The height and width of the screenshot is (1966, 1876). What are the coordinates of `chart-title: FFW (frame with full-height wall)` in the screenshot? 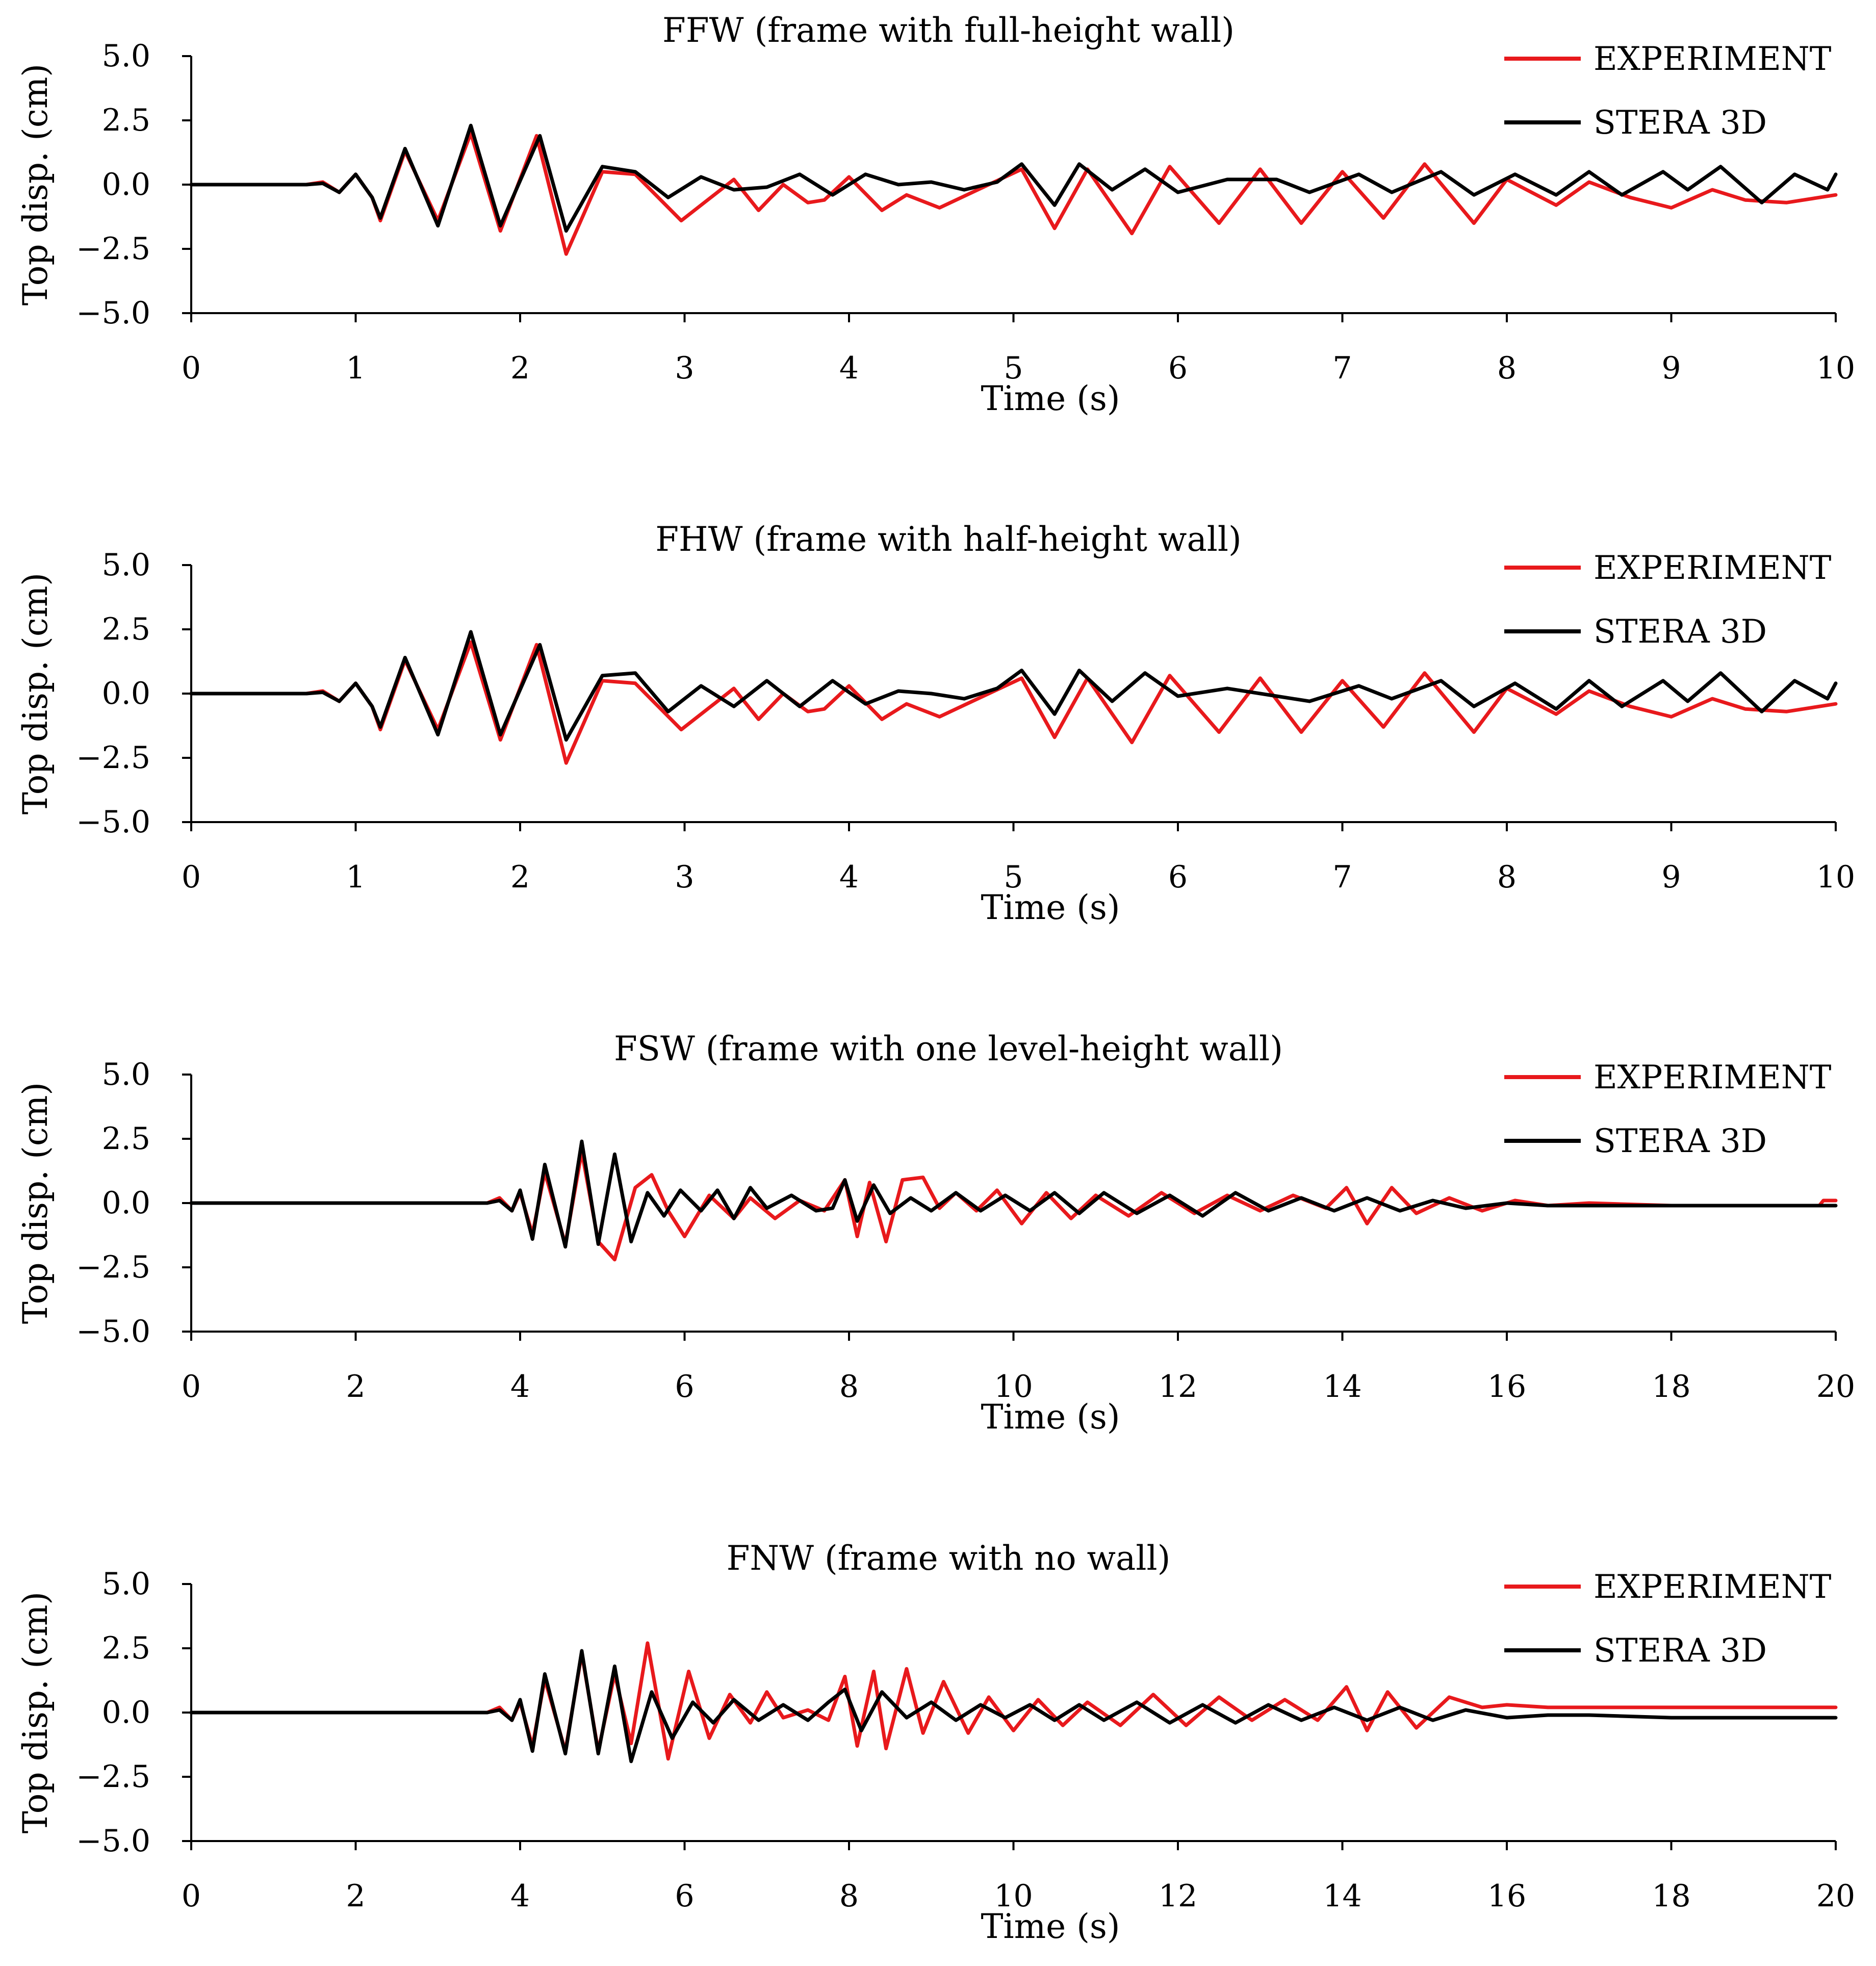 It's located at (949, 30).